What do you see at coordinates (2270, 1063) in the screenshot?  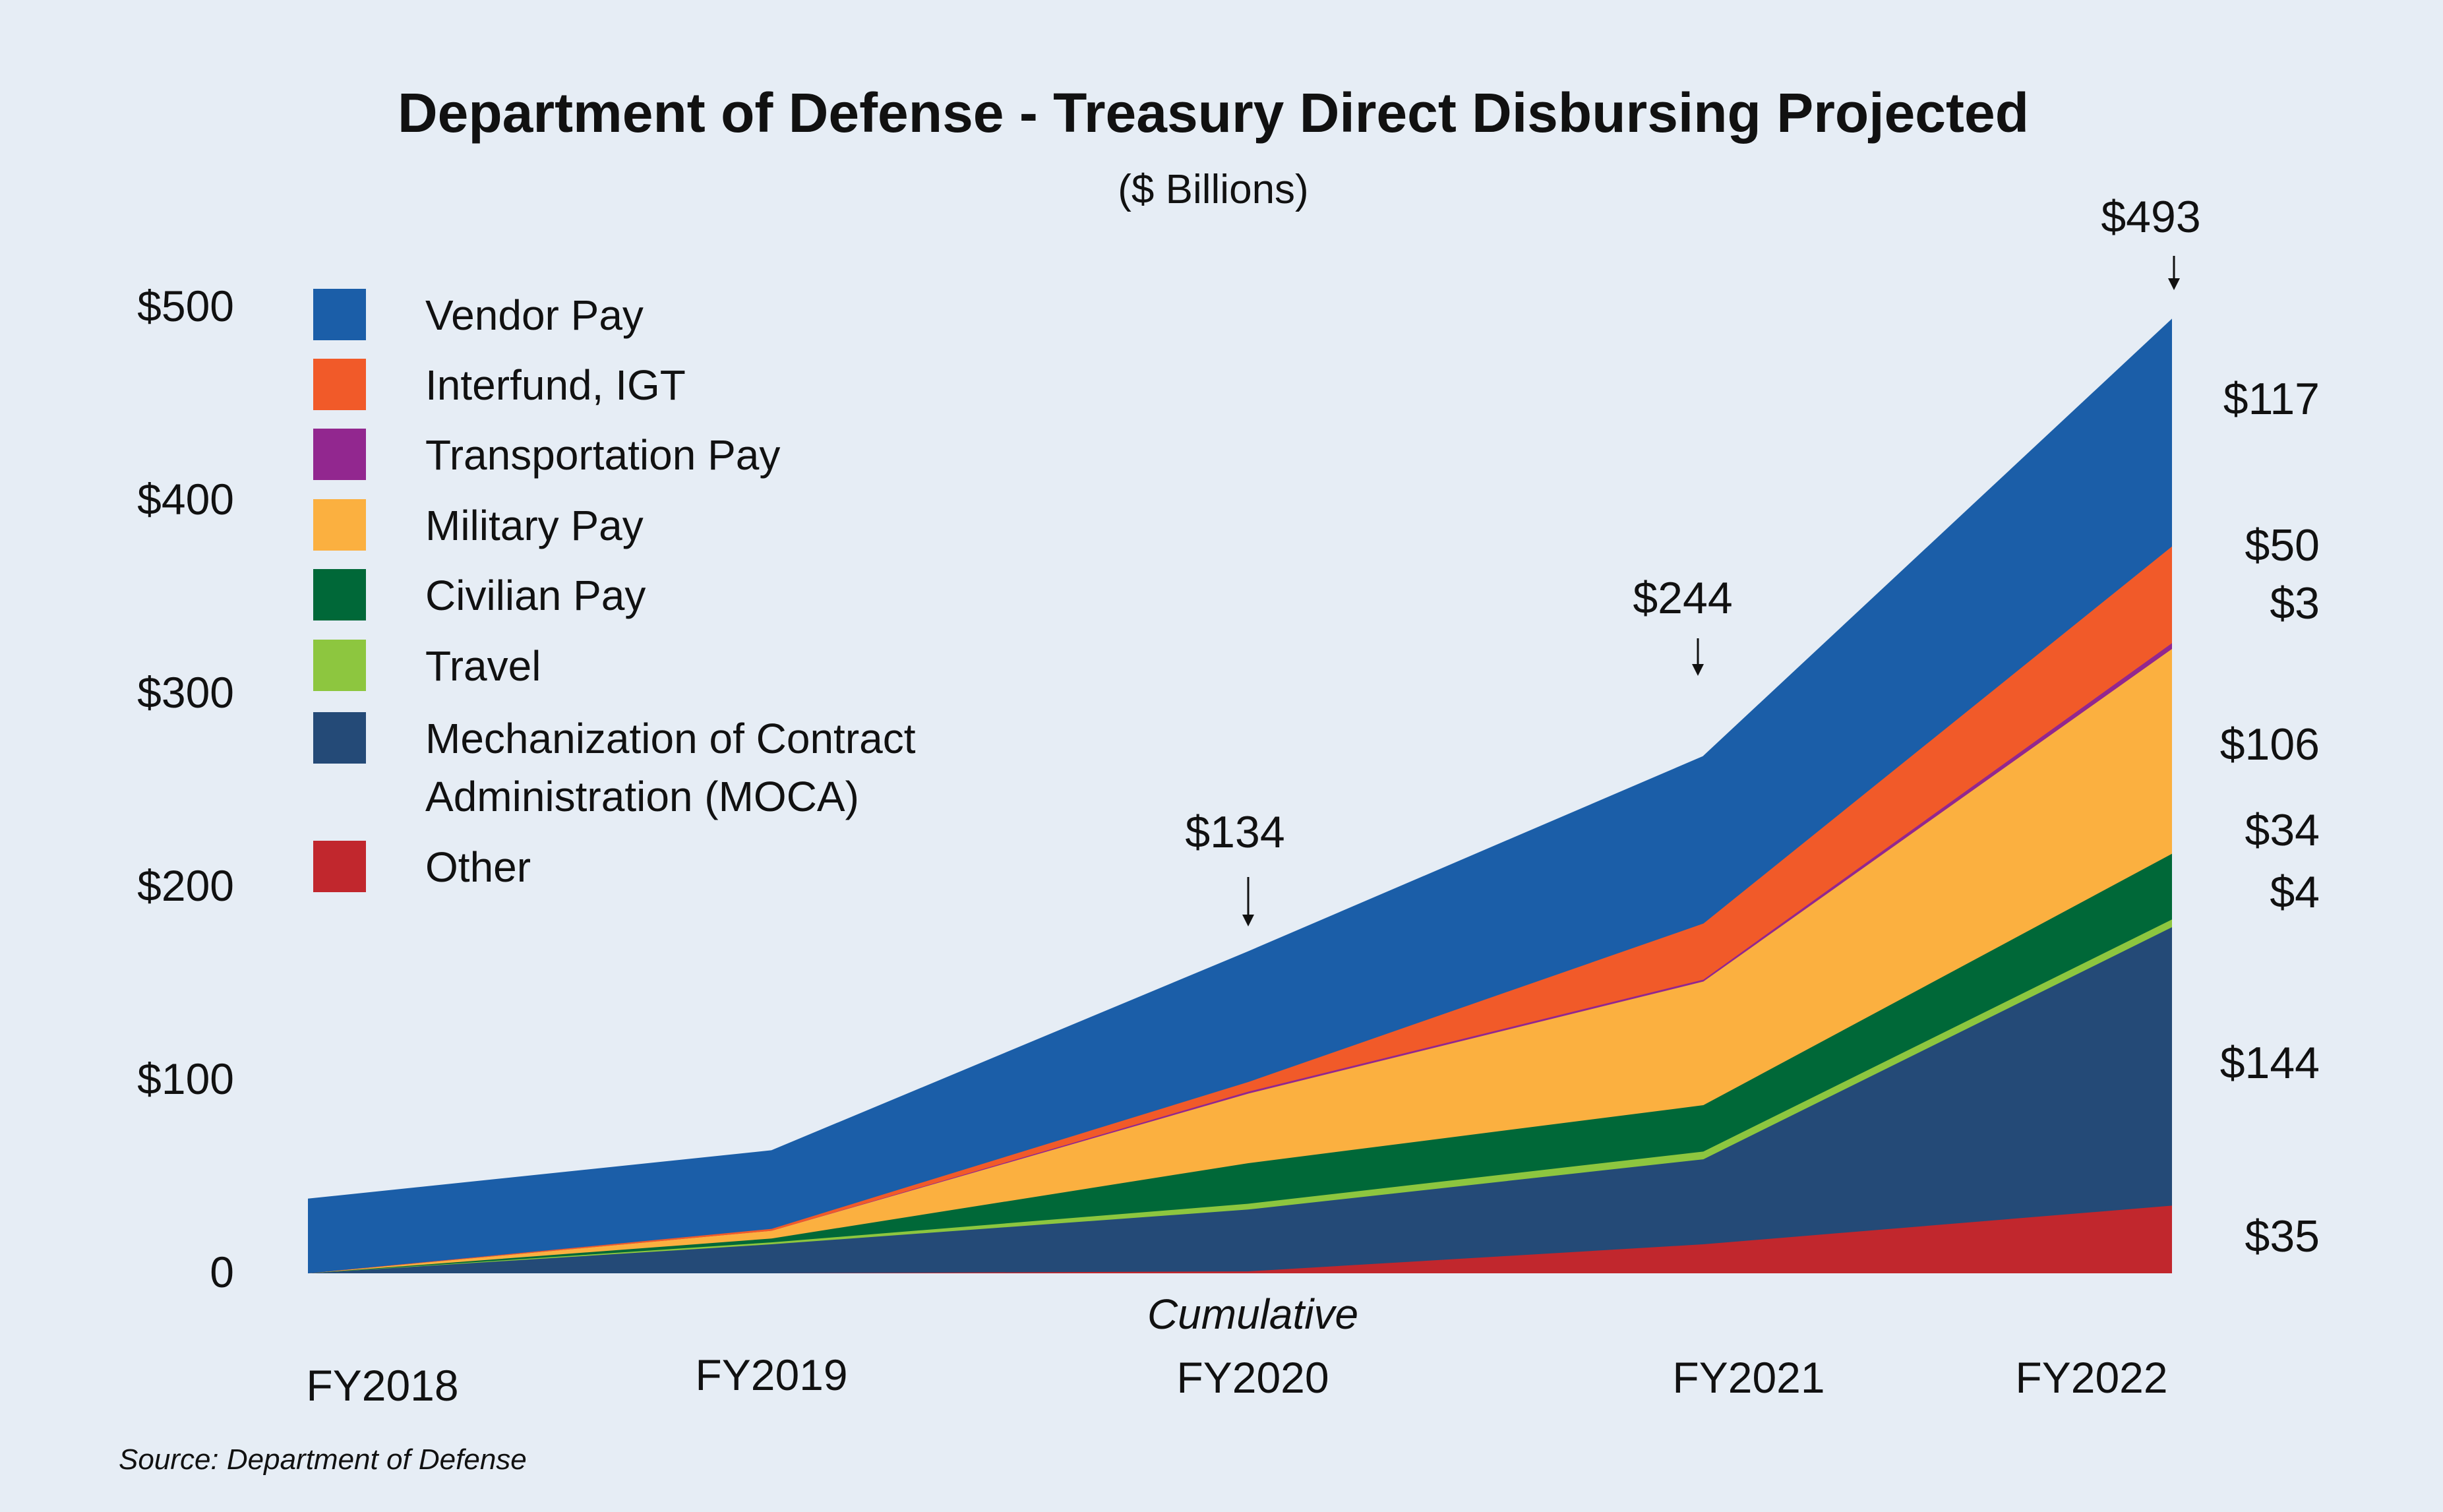 I see `segment-label-mechanization-of-contract-administration-moca: $144` at bounding box center [2270, 1063].